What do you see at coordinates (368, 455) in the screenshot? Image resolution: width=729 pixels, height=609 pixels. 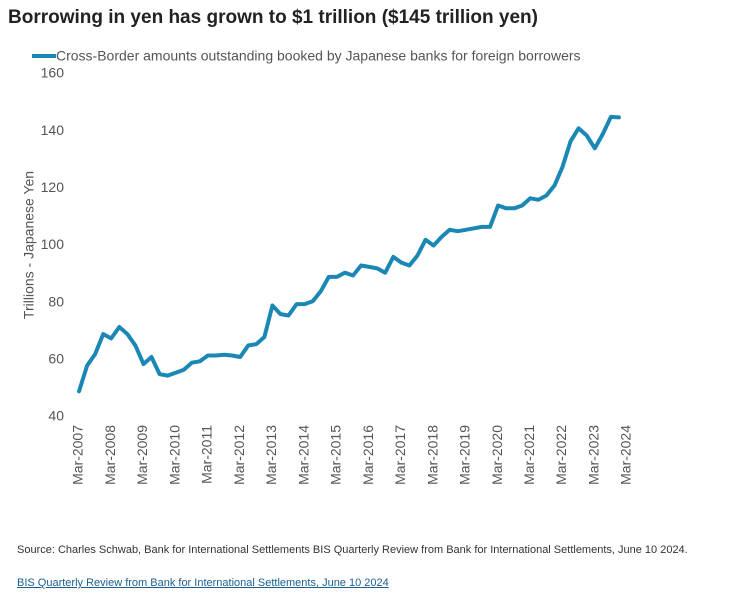 I see `x-tick-label: Mar-2016` at bounding box center [368, 455].